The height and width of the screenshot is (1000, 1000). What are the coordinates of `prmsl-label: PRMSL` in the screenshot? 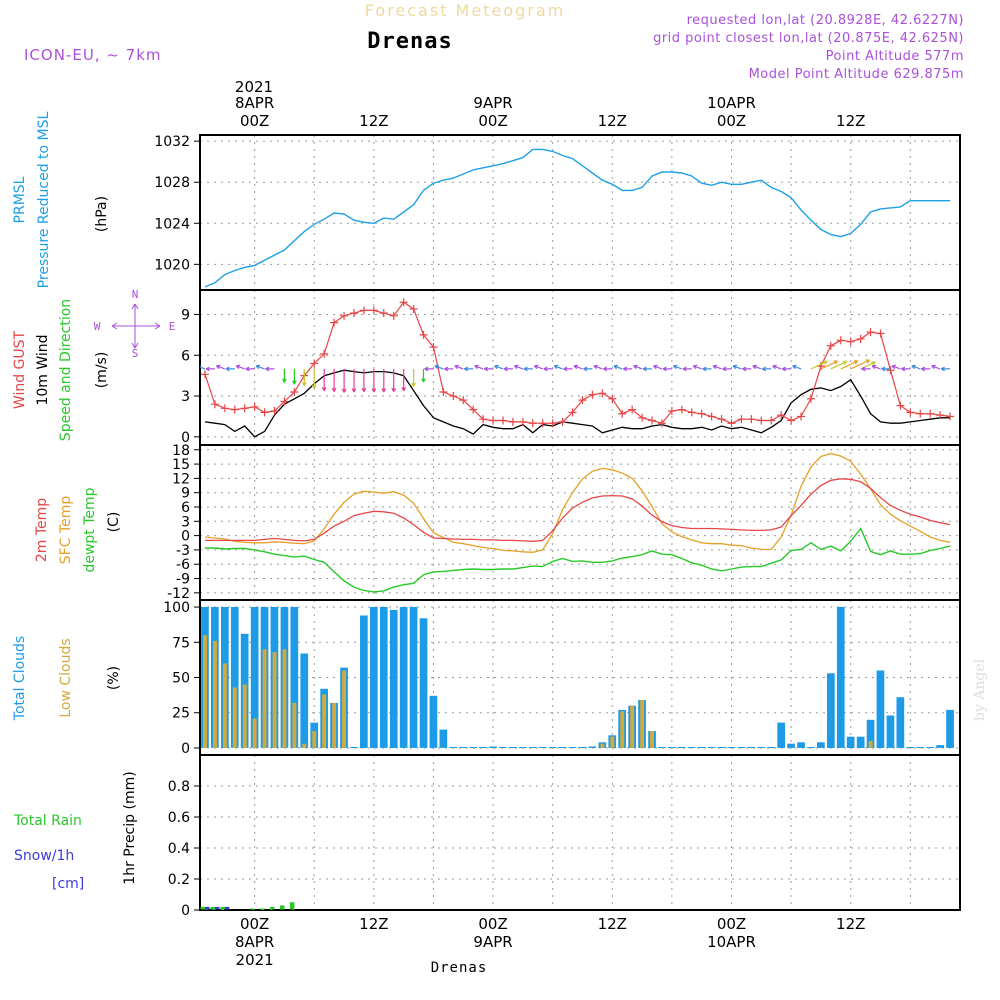 It's located at (20, 199).